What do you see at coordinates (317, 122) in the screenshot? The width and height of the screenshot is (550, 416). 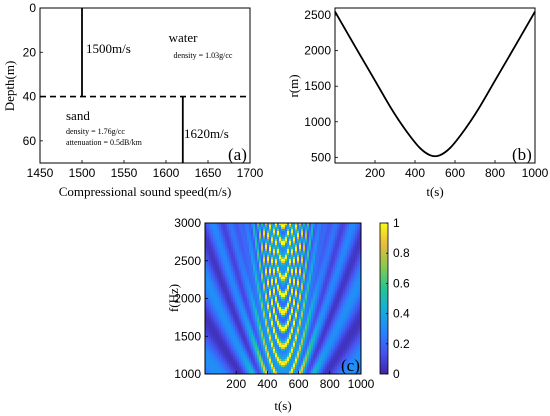 I see `panel-b-y-tick-label: 1000` at bounding box center [317, 122].